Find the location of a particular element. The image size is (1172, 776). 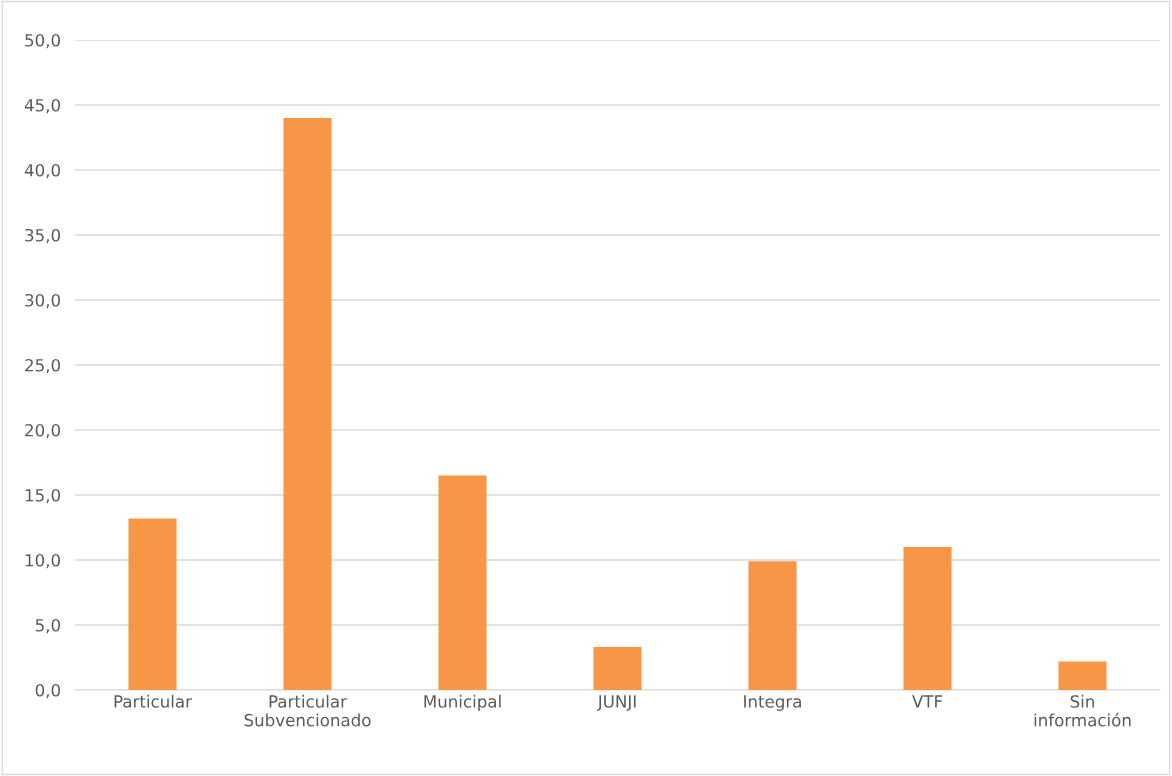

x-tick-label: Municipal is located at coordinates (462, 702).